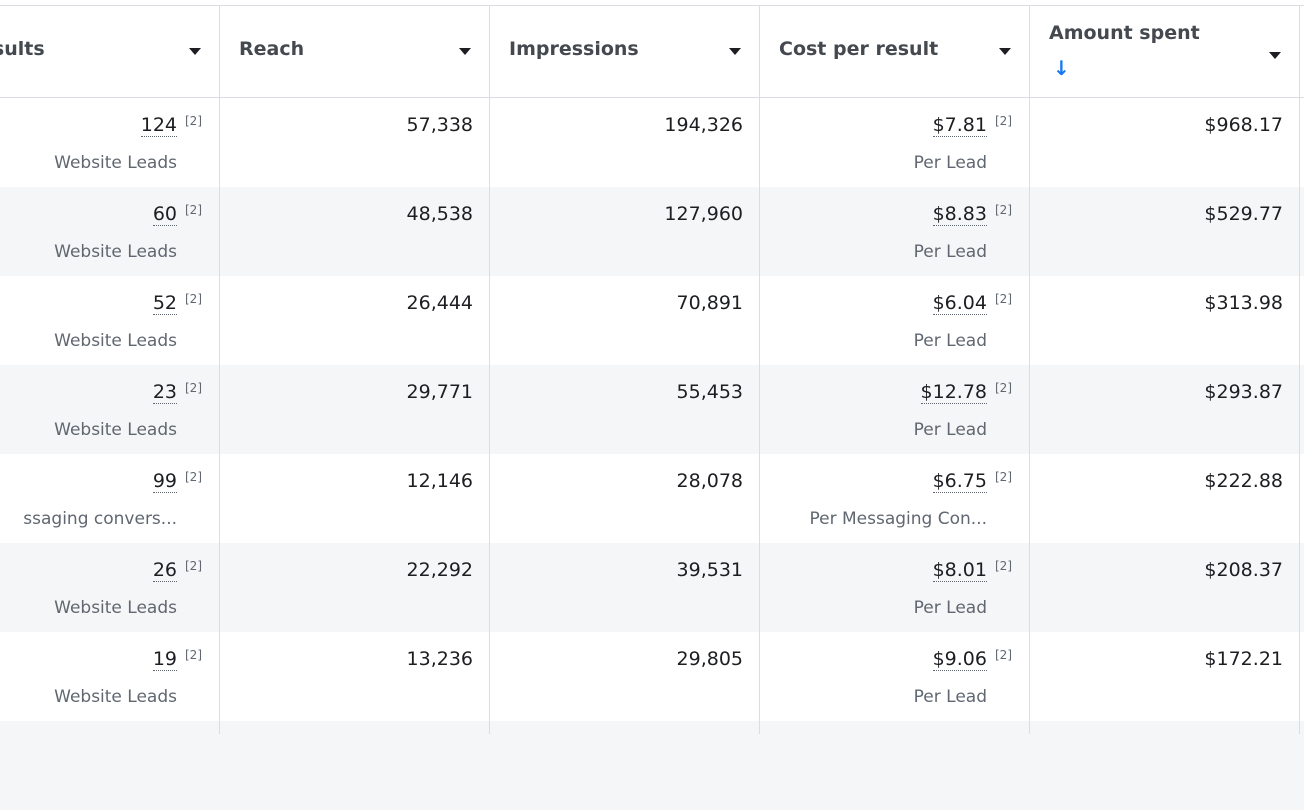  Describe the element at coordinates (164, 659) in the screenshot. I see `results-value: 19` at that location.